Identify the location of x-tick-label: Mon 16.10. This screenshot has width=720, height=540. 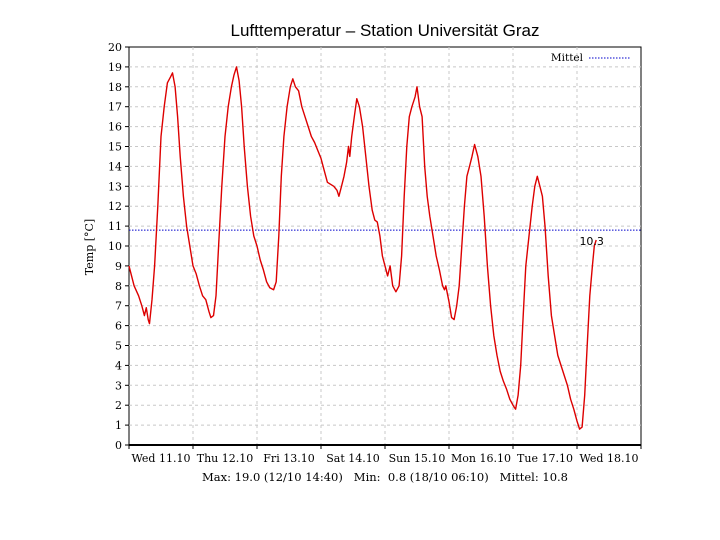
(481, 458).